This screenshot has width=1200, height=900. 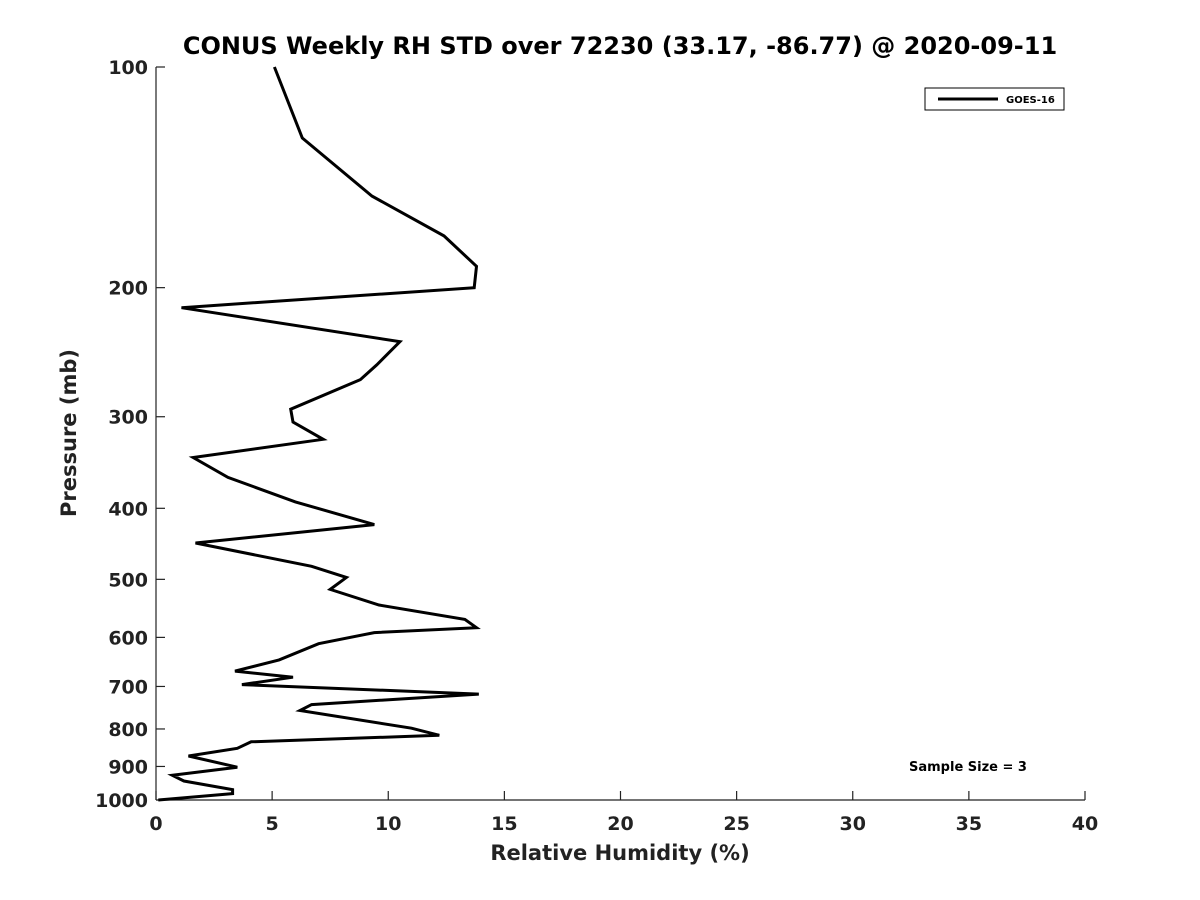 What do you see at coordinates (128, 730) in the screenshot?
I see `y-tick-label: 800` at bounding box center [128, 730].